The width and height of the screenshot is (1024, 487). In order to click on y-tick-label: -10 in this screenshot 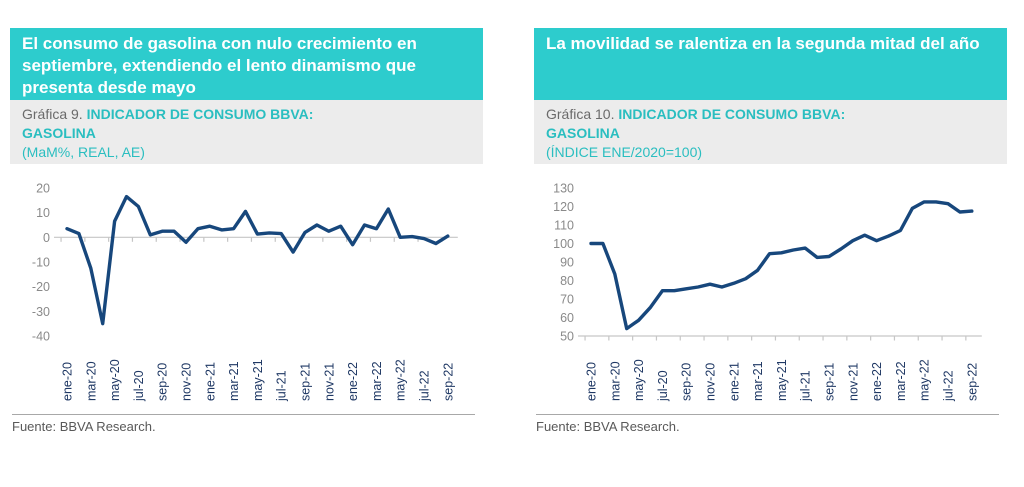, I will do `click(41, 263)`.